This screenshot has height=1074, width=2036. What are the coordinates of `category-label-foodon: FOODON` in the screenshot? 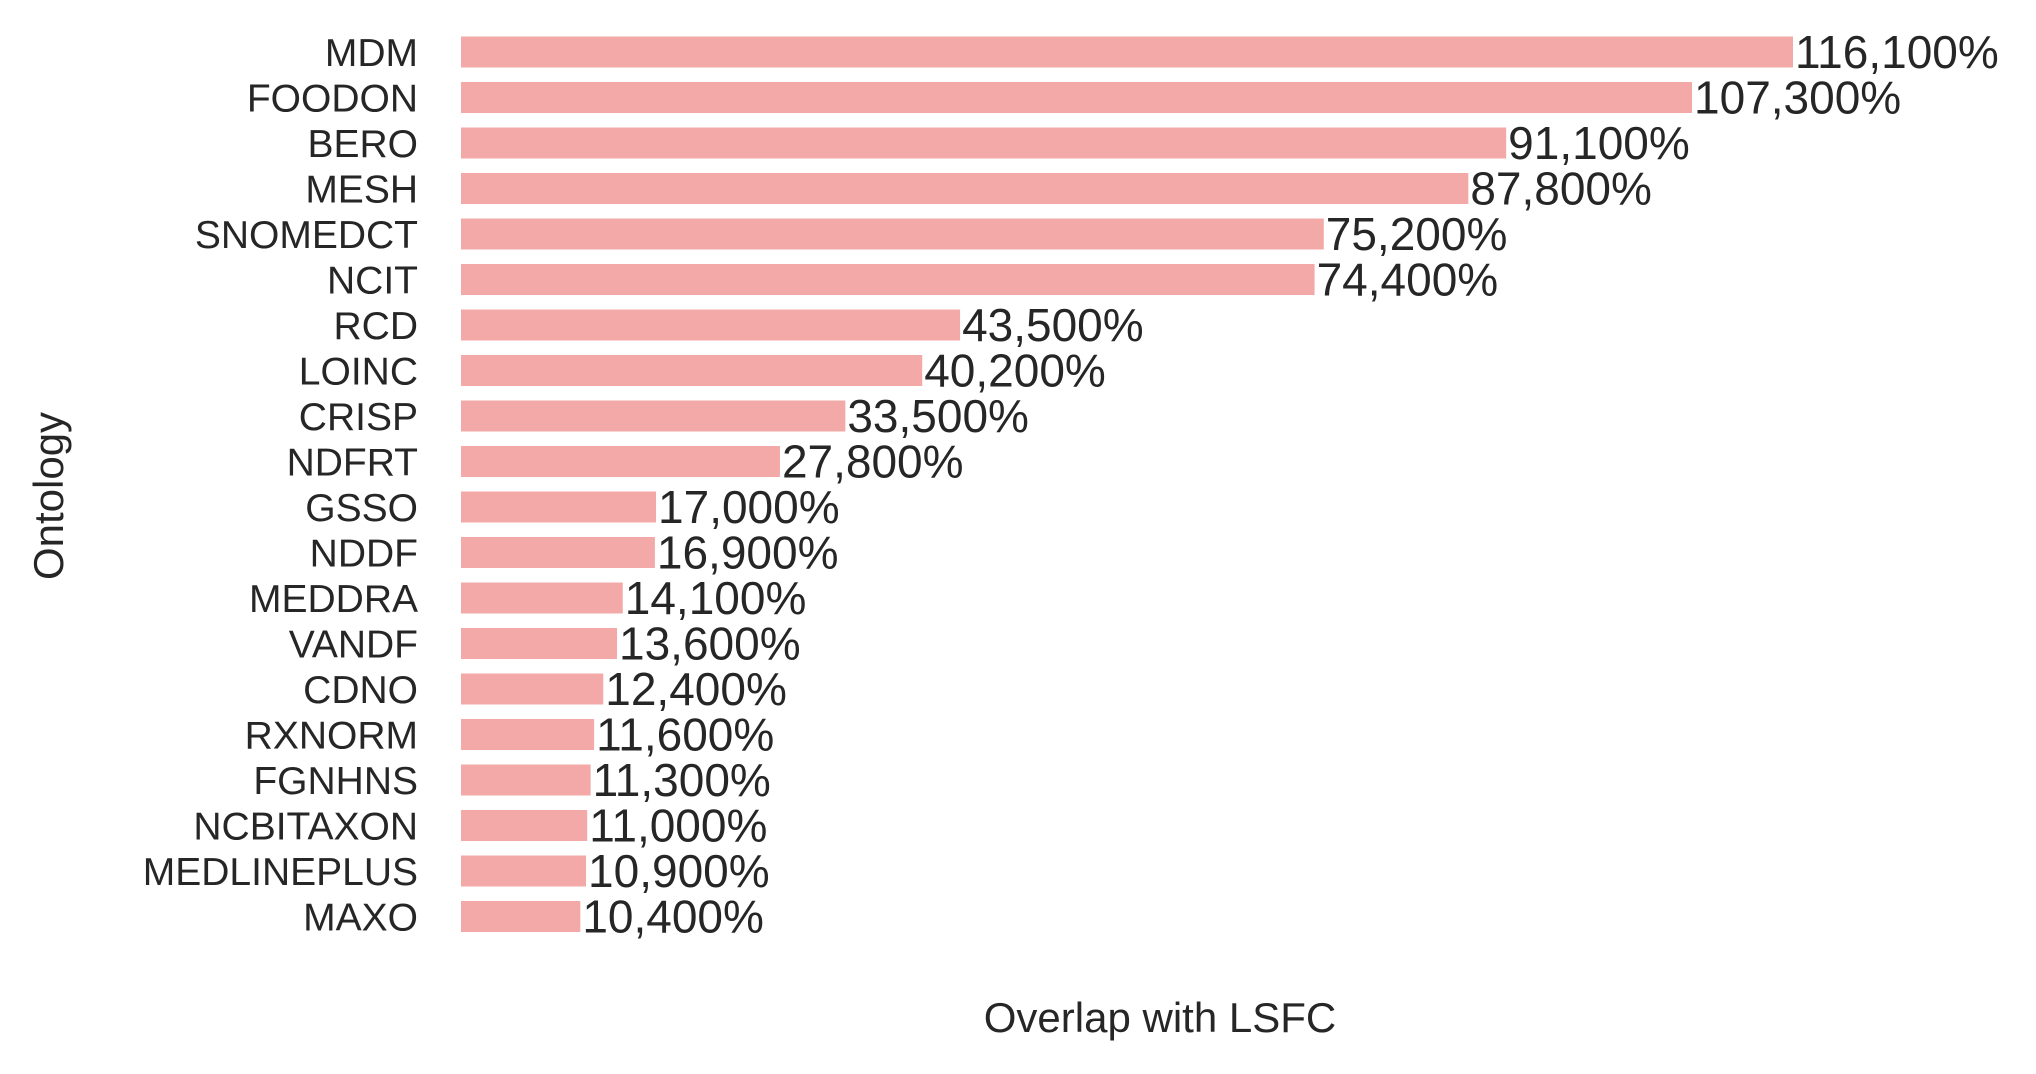 It's located at (332, 99).